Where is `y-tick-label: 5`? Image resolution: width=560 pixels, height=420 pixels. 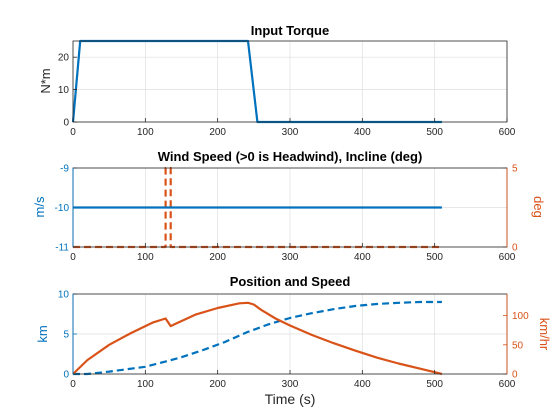
y-tick-label: 5 is located at coordinates (66, 335).